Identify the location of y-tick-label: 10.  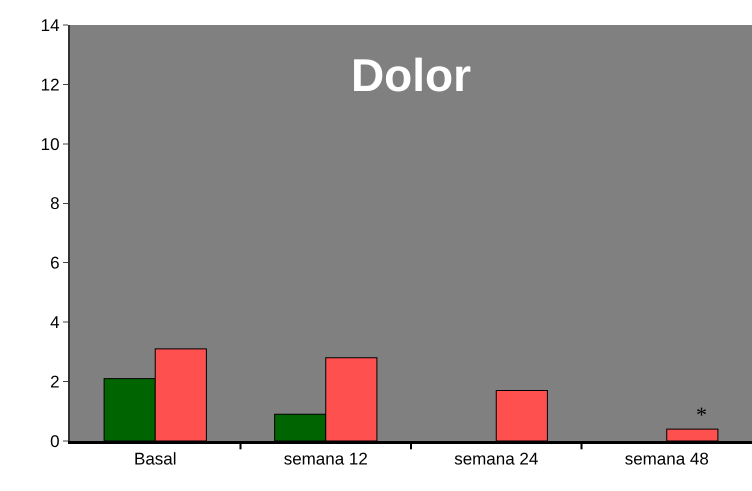
(50, 144).